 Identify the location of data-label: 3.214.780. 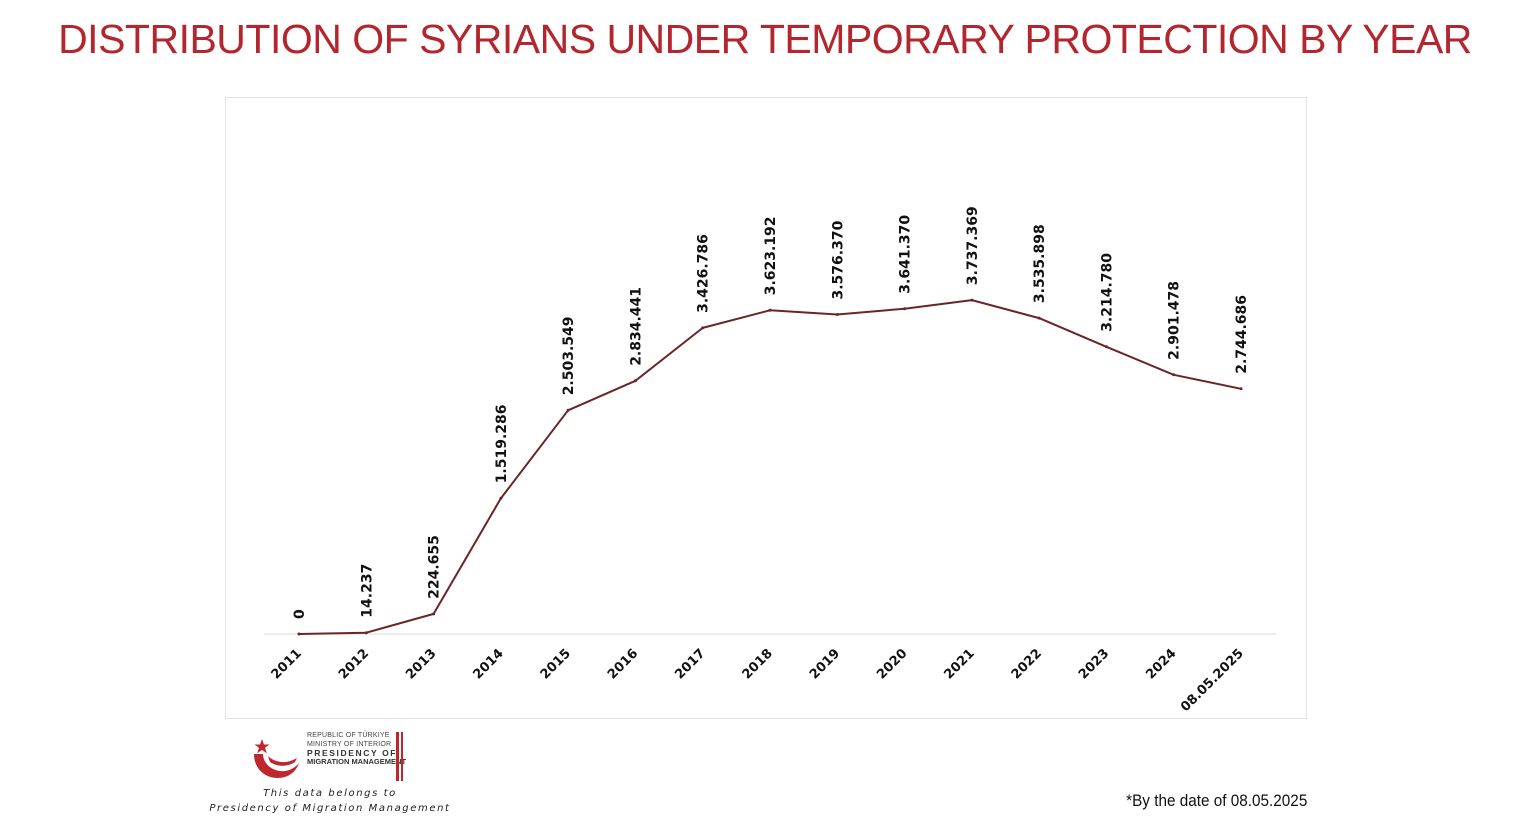
(1107, 292).